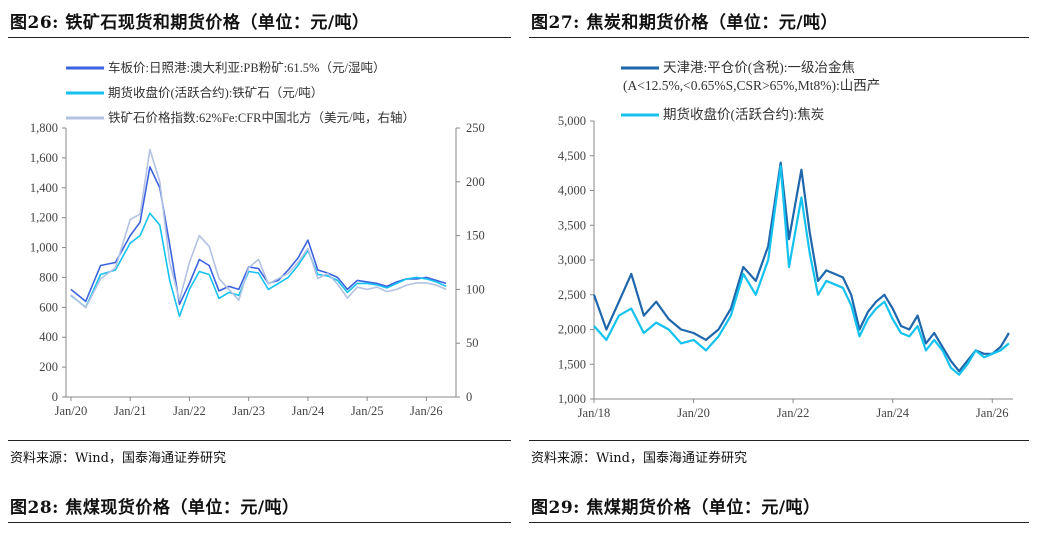  I want to click on y-tick-label: 4,000, so click(572, 191).